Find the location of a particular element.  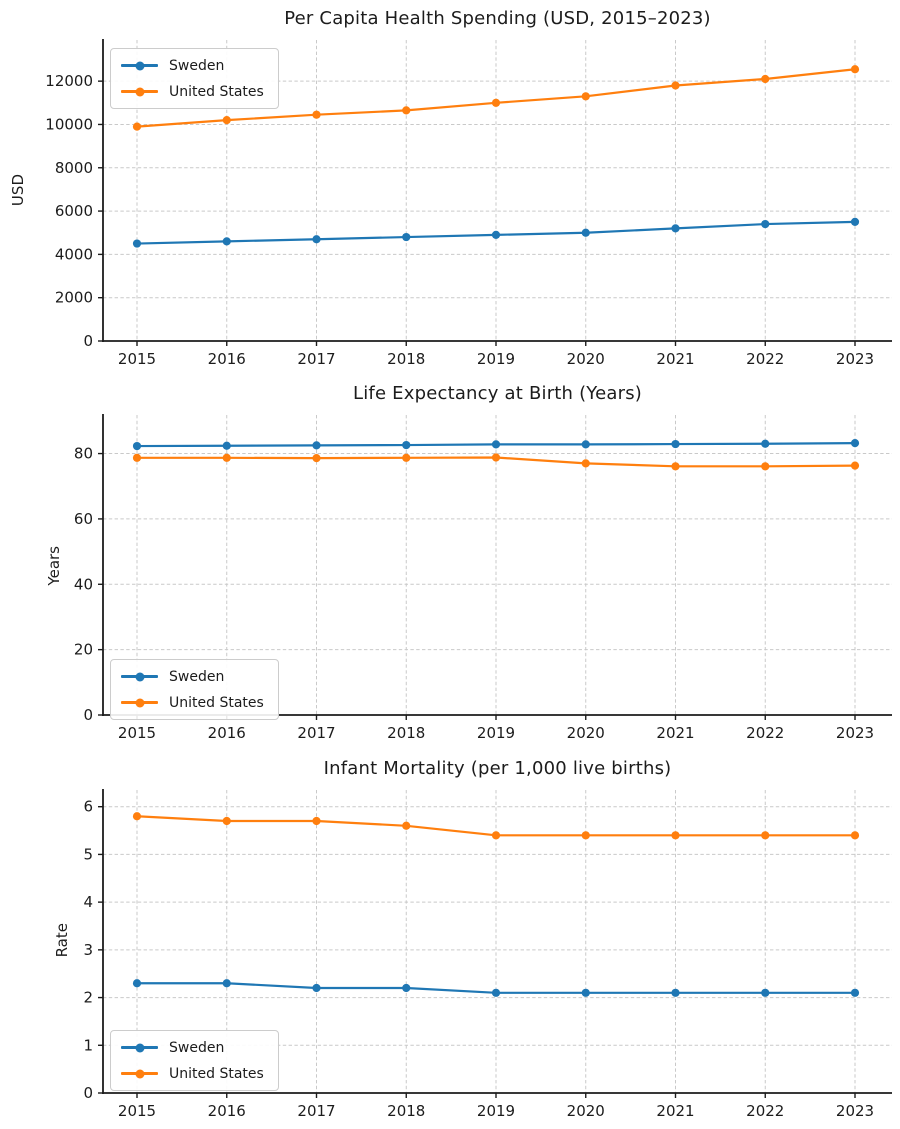

svg-text: 4 is located at coordinates (88, 902).